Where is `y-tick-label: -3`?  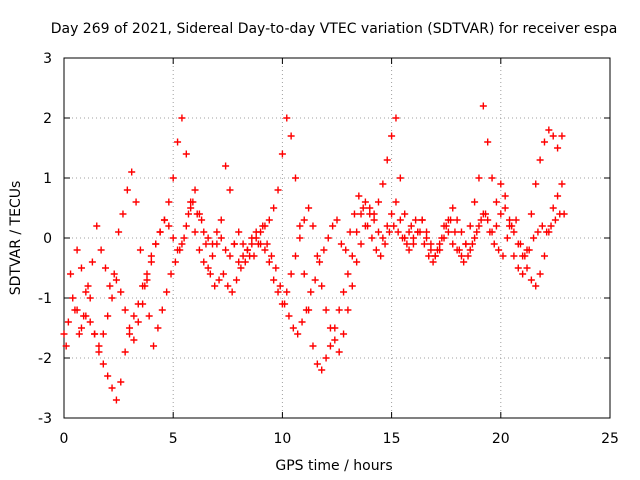 y-tick-label: -3 is located at coordinates (45, 419).